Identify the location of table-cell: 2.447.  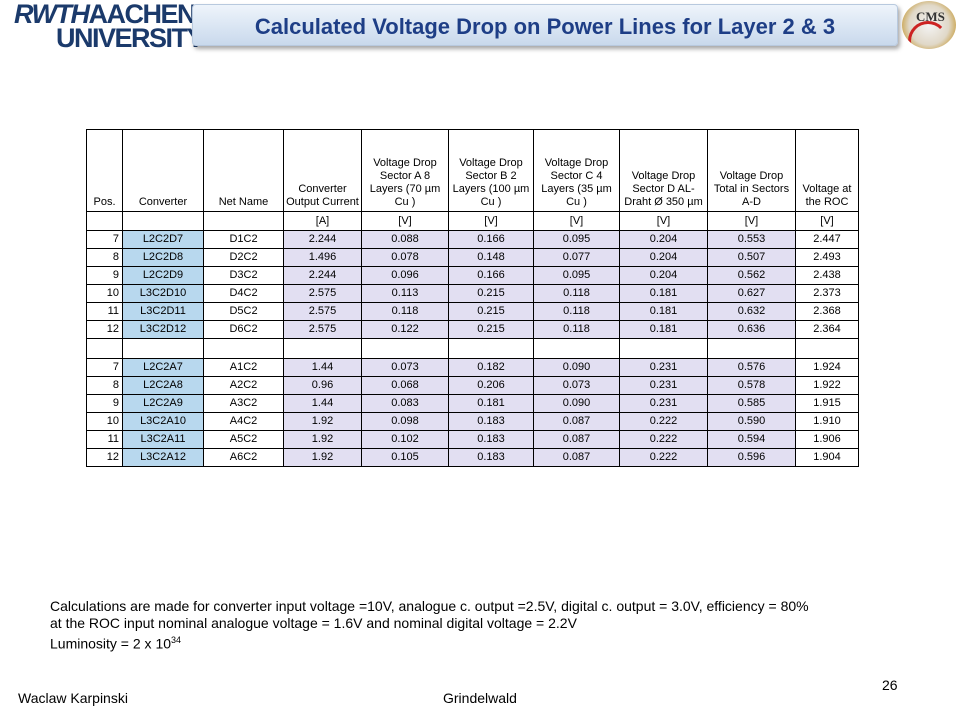
(827, 239).